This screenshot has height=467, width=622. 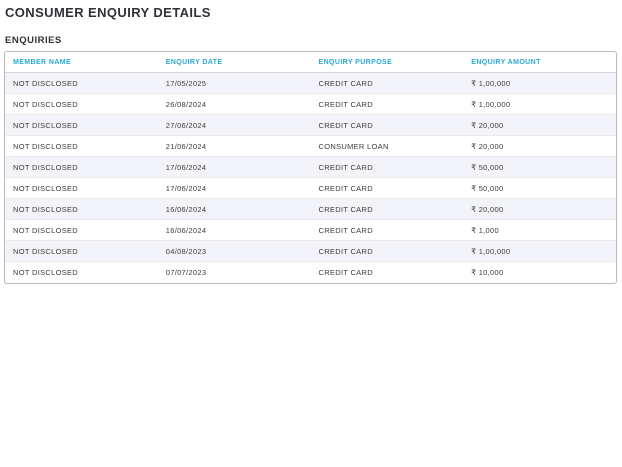 What do you see at coordinates (539, 62) in the screenshot?
I see `column-header-enquiry-amount: ENQUIRY AMOUNT` at bounding box center [539, 62].